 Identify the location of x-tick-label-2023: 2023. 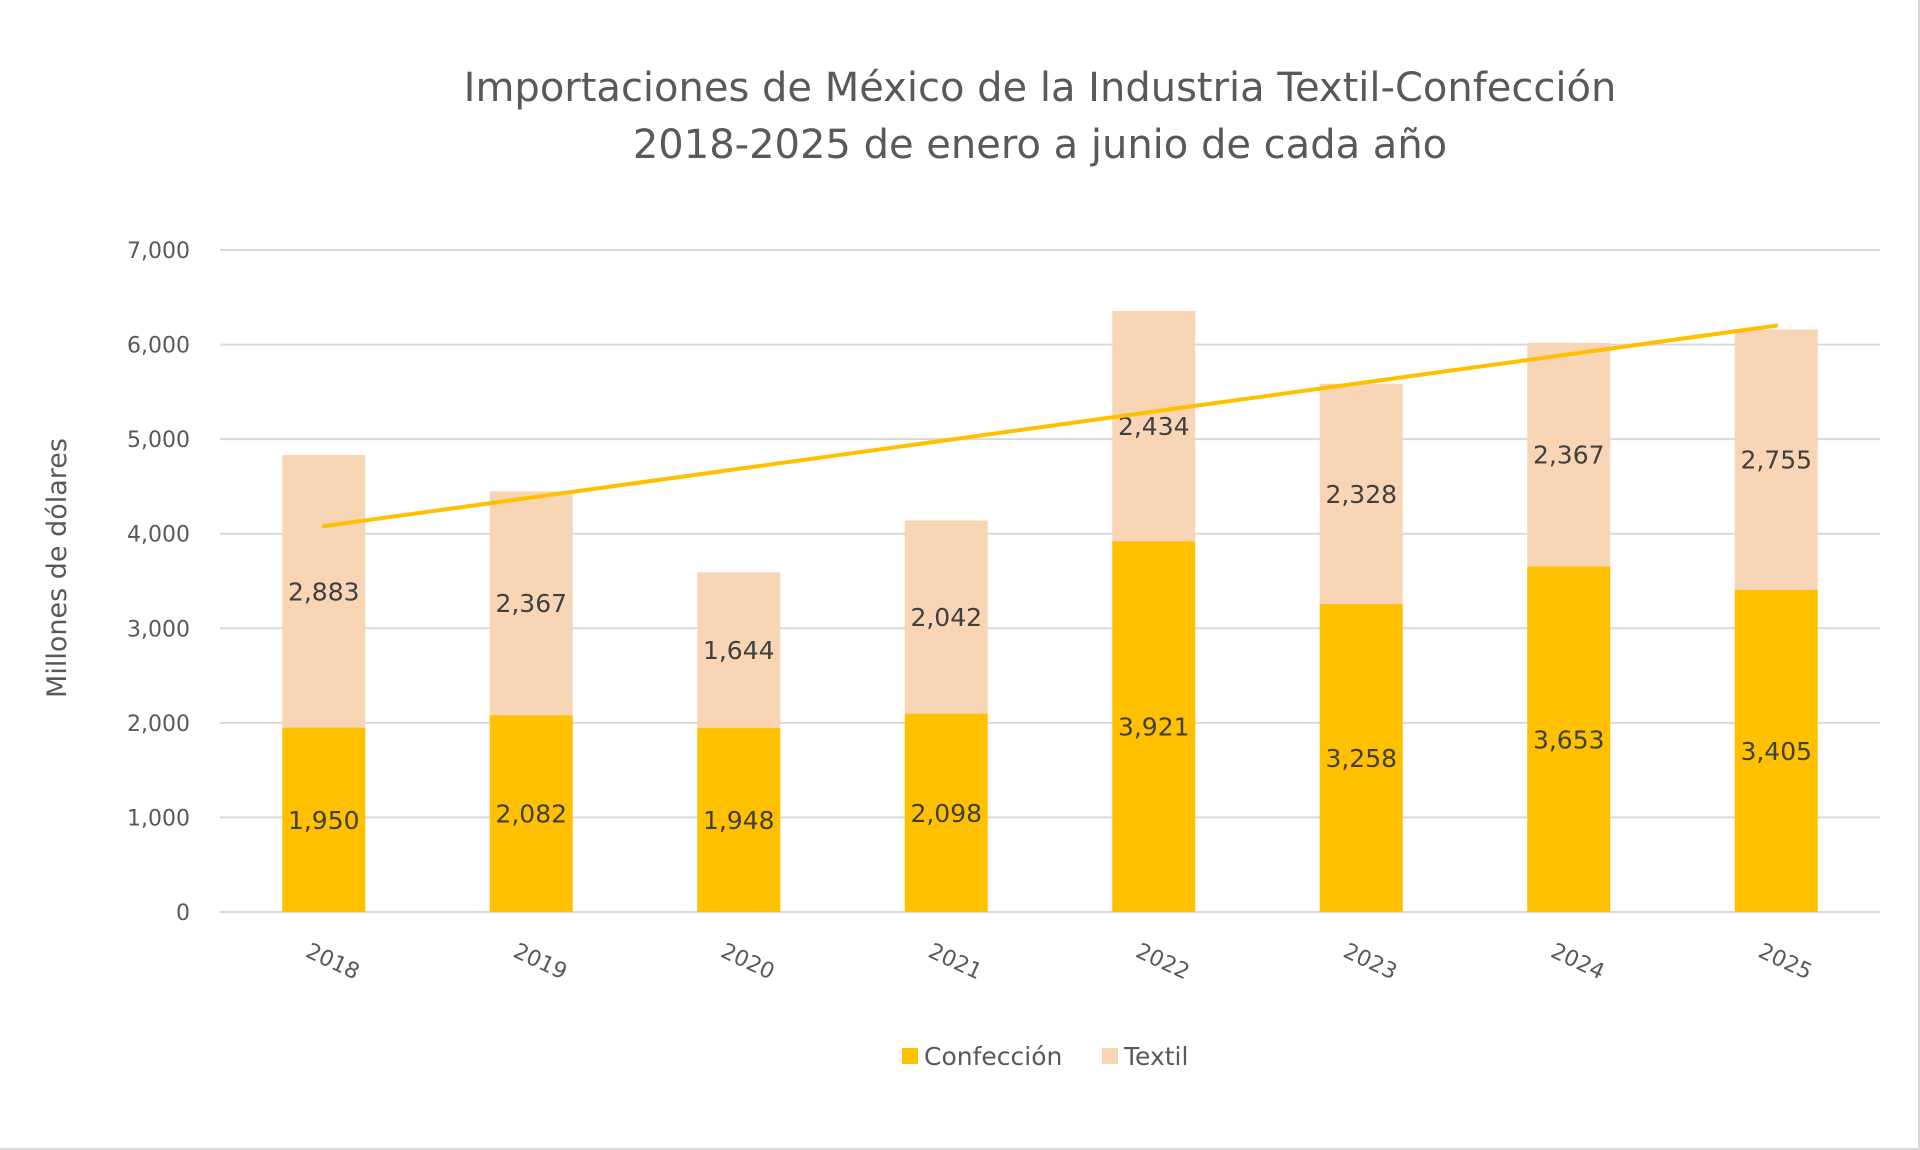
(1369, 962).